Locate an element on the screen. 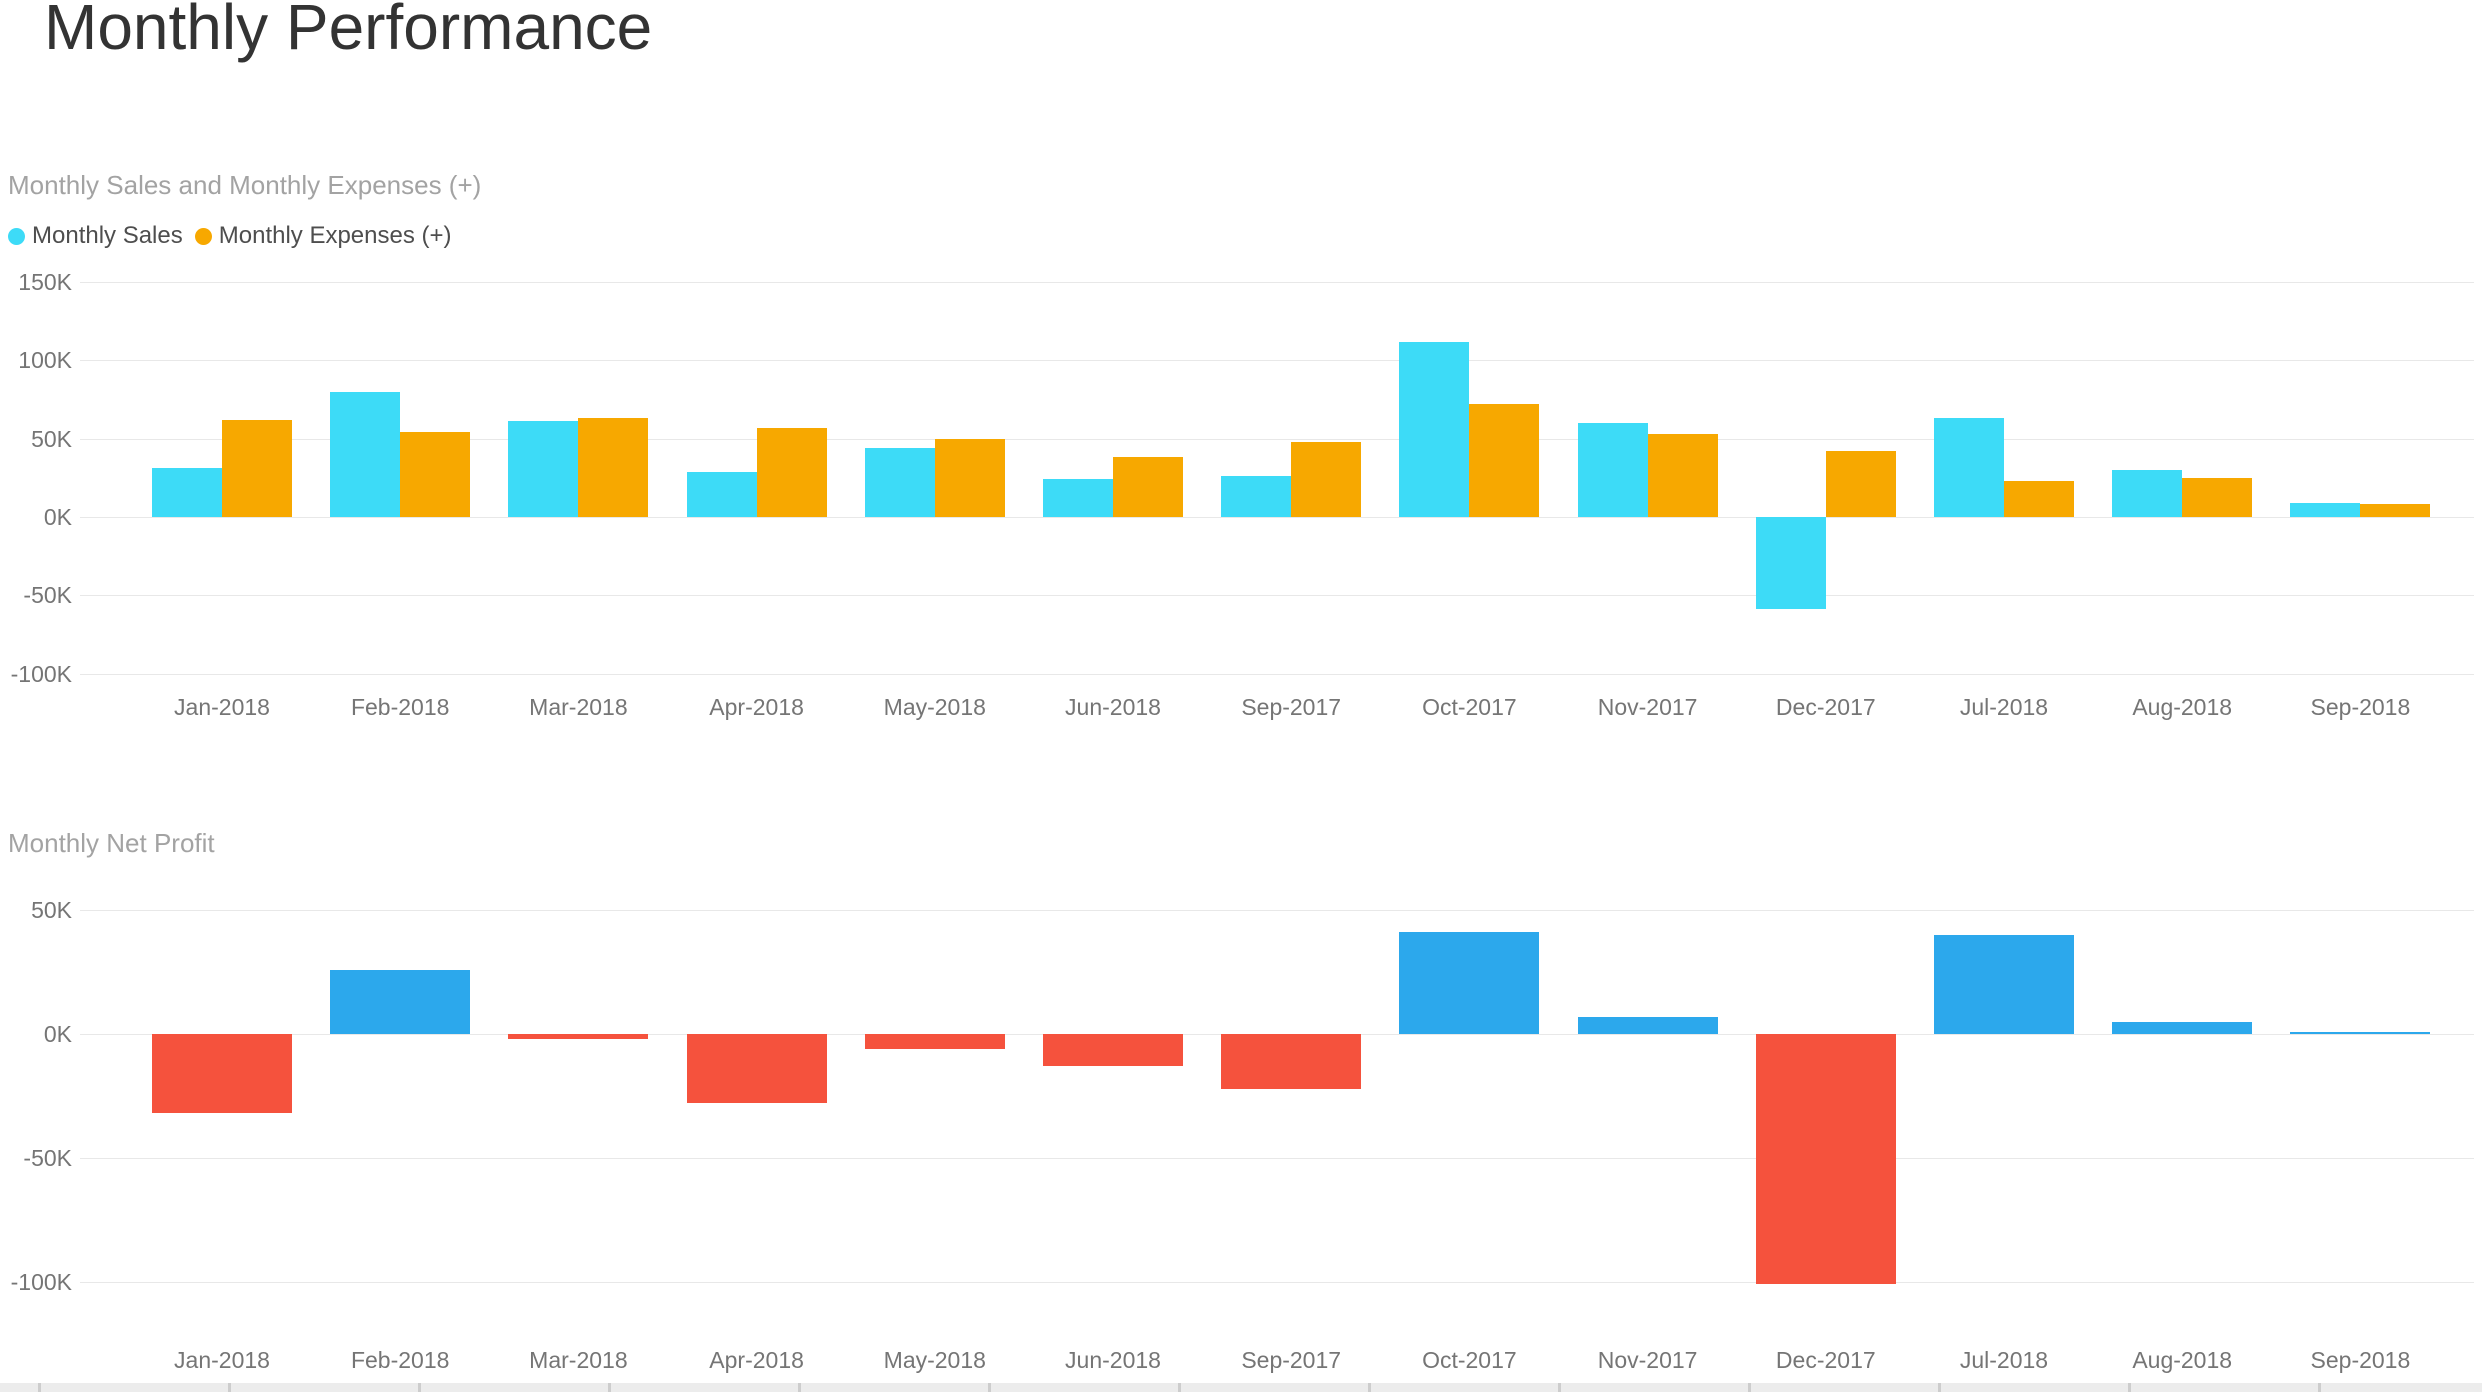  bar-monthly-expenses-jul-2018 is located at coordinates (2039, 498).